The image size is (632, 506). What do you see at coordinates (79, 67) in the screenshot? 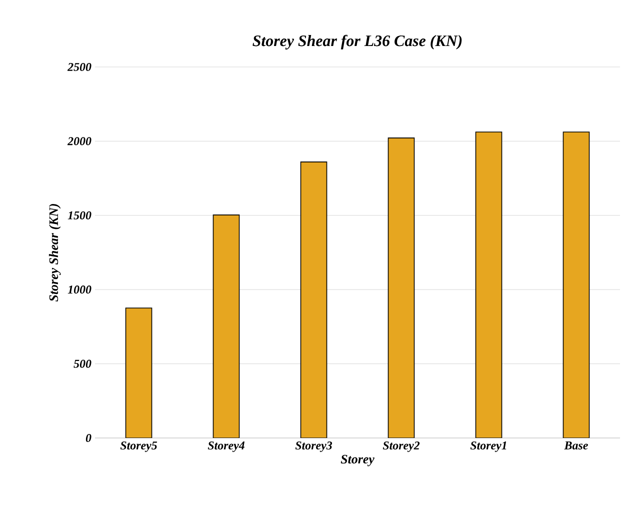
I see `y-tick-label: 2500` at bounding box center [79, 67].